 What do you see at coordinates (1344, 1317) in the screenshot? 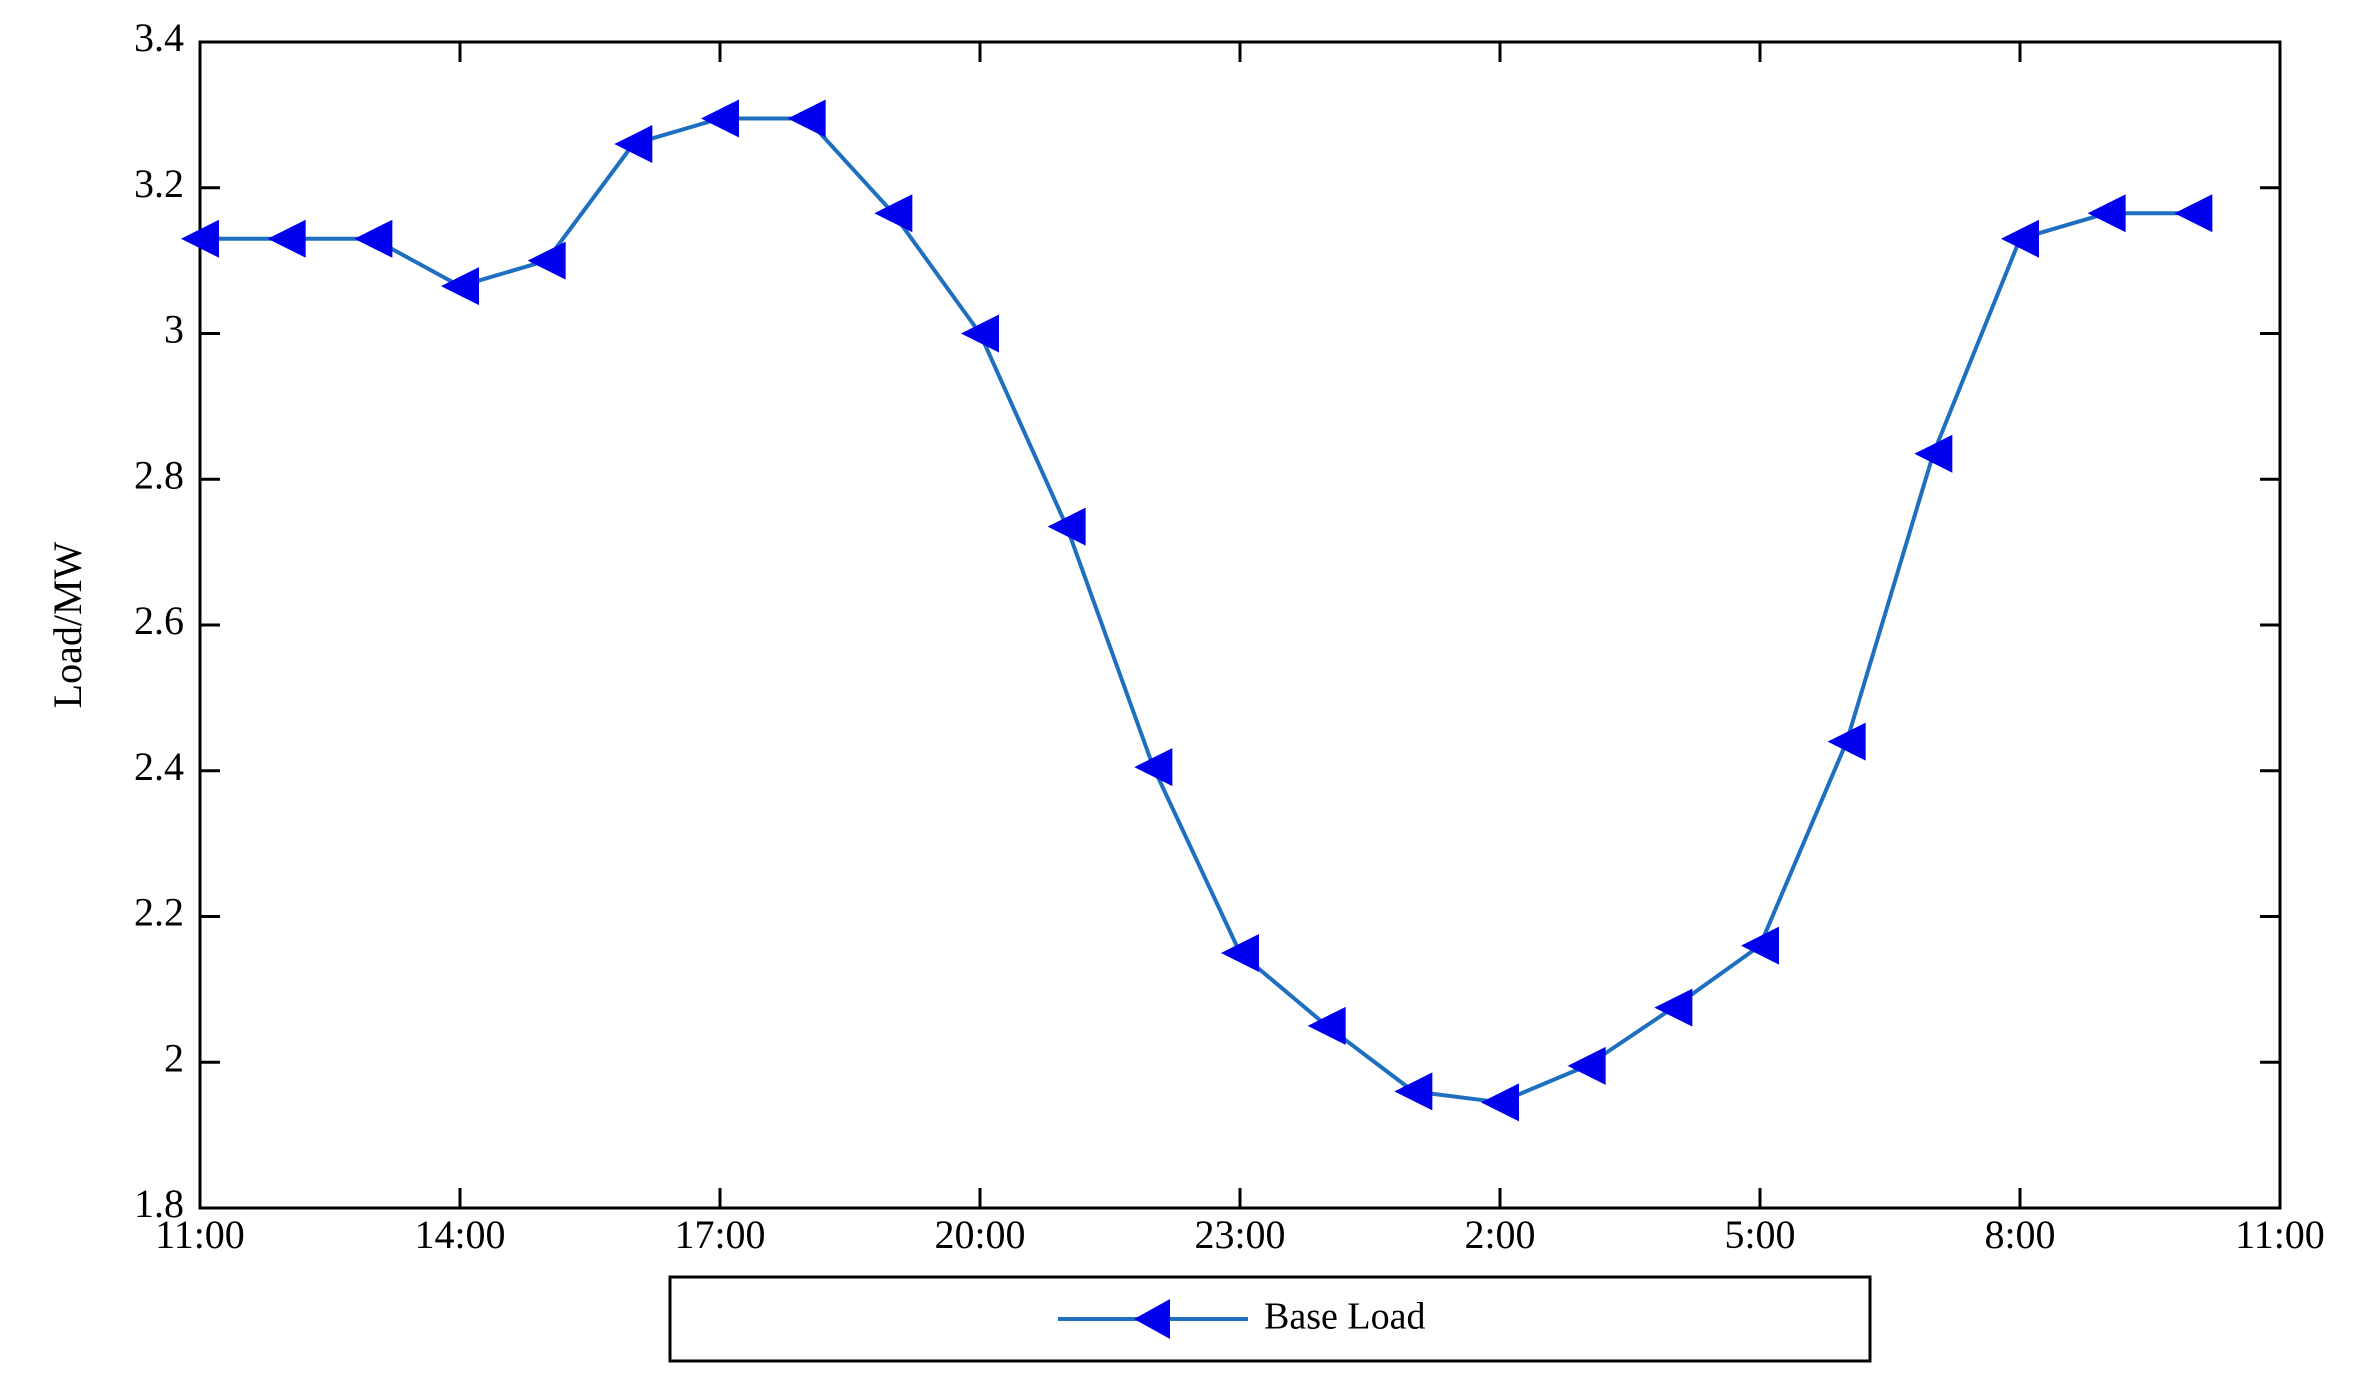
I see `legend-label: Base Load` at bounding box center [1344, 1317].